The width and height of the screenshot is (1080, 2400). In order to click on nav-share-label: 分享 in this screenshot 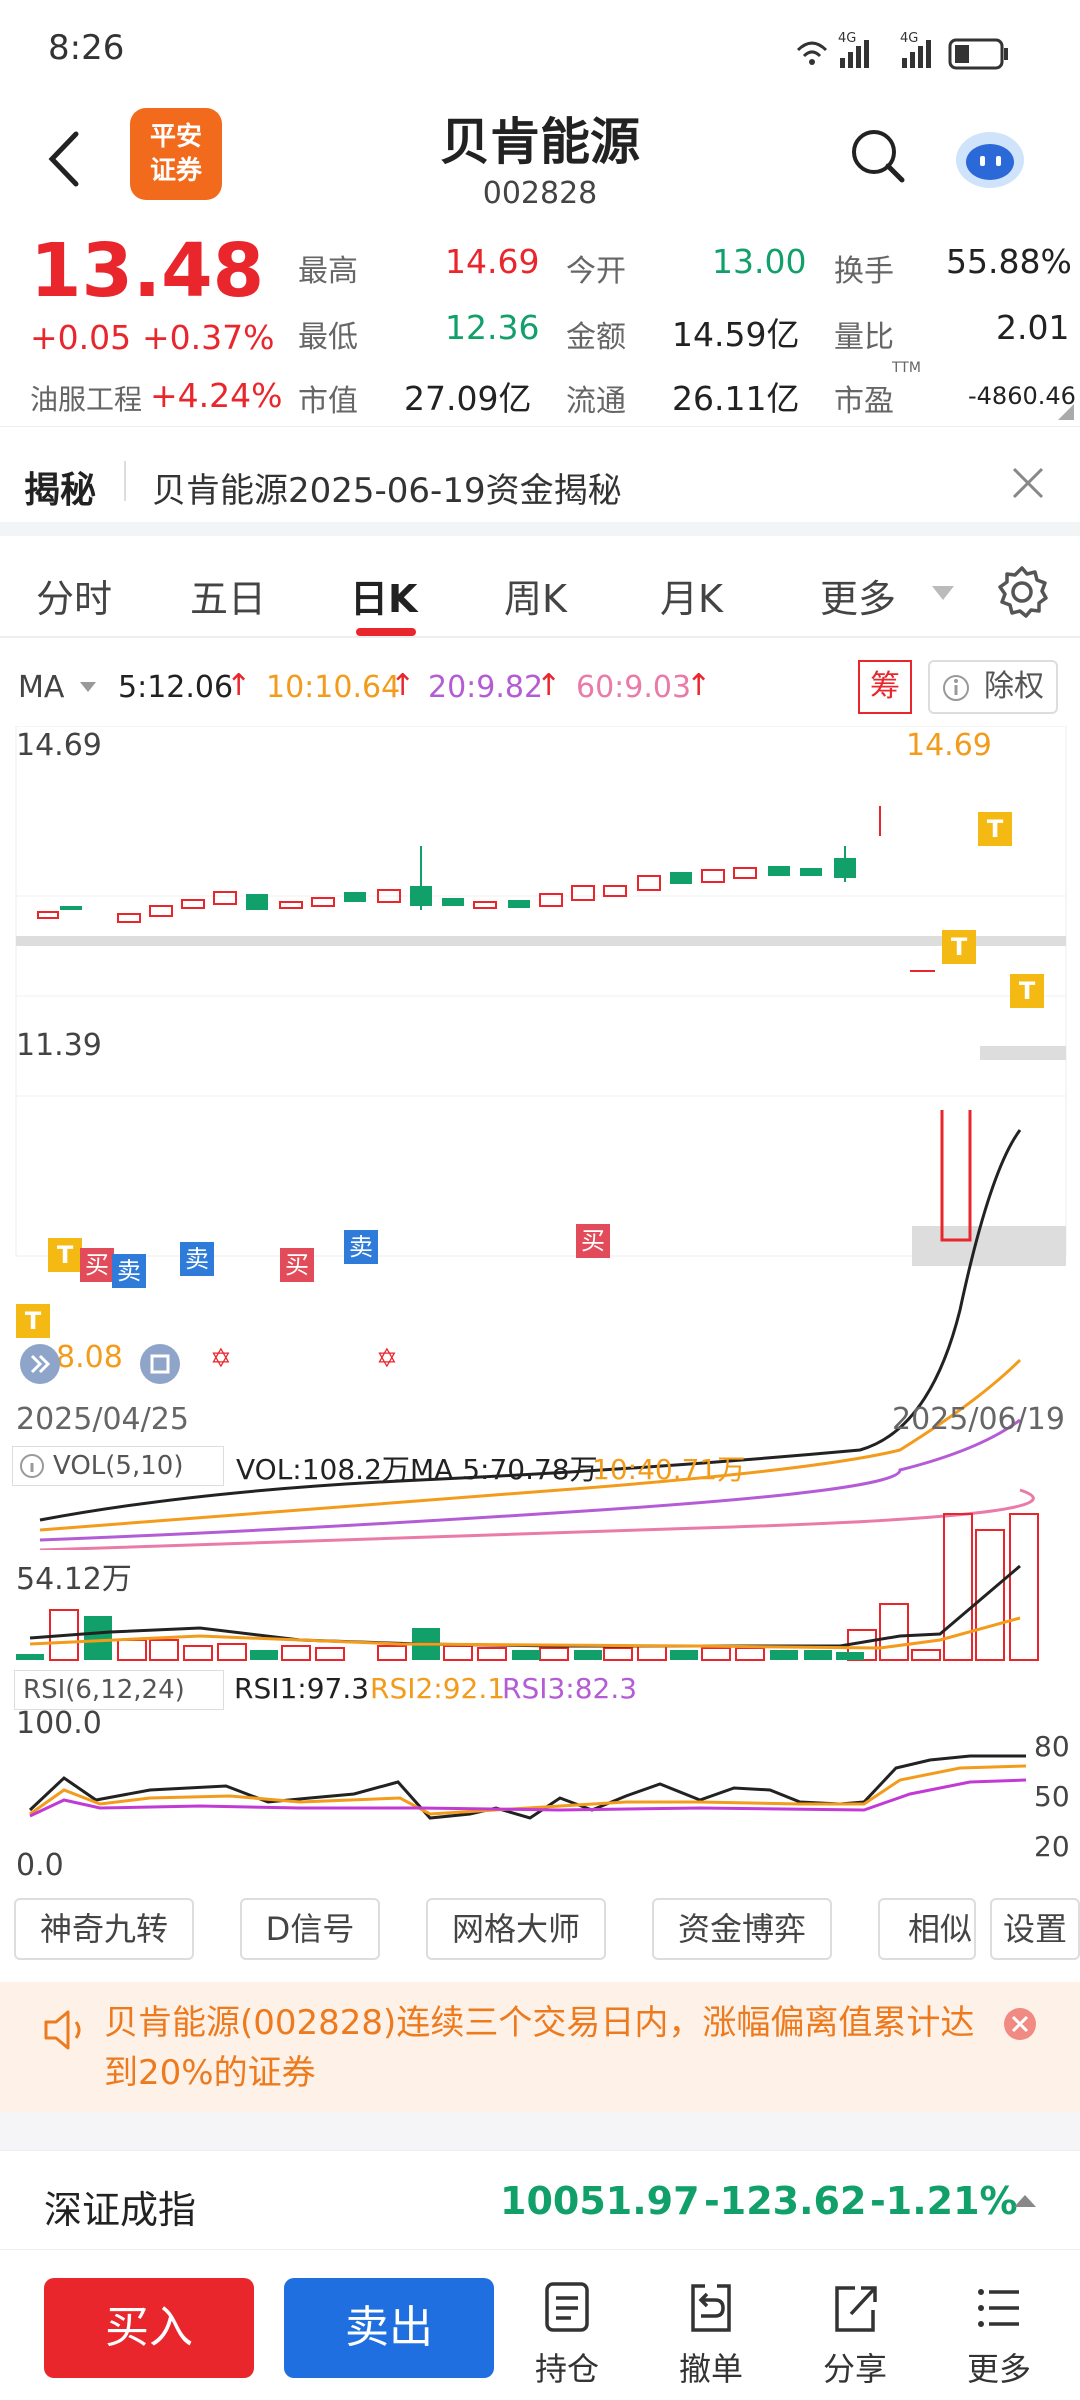, I will do `click(854, 2369)`.